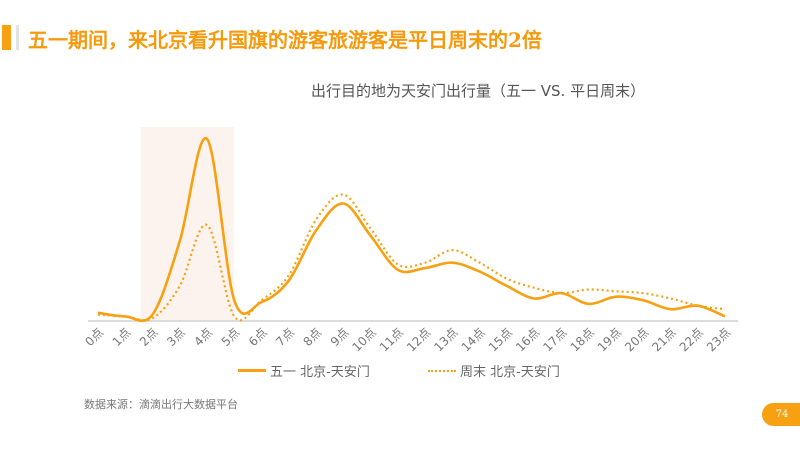  Describe the element at coordinates (391, 339) in the screenshot. I see `x-tick-label: 11点` at that location.